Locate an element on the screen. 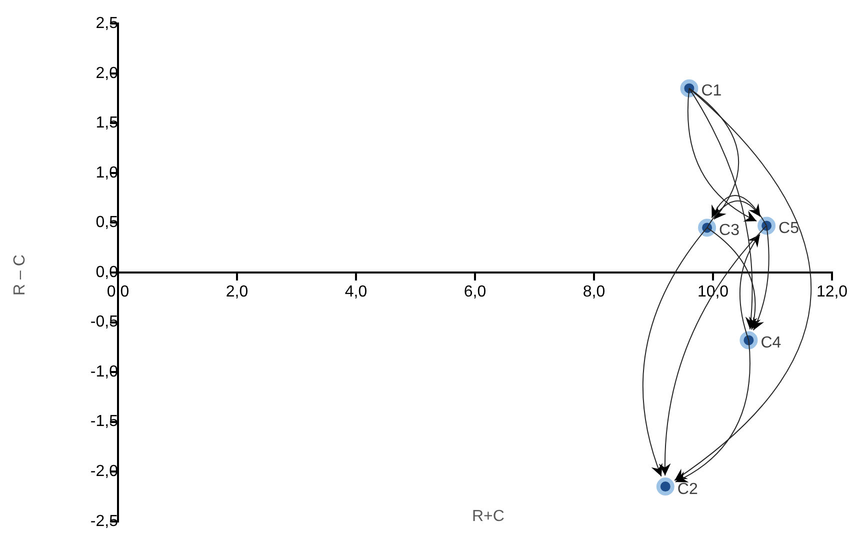 Image resolution: width=856 pixels, height=545 pixels. x-tick-label: 6,0 is located at coordinates (475, 292).